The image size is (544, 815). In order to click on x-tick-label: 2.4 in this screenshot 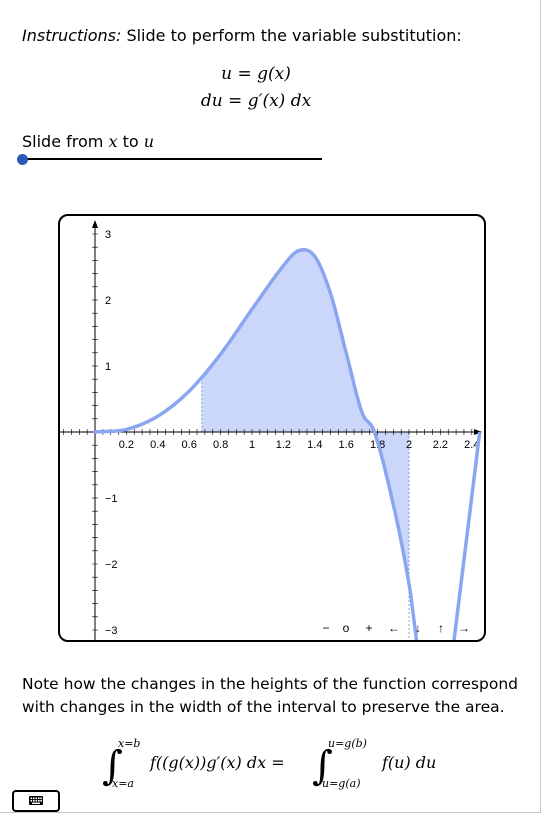, I will do `click(471, 445)`.